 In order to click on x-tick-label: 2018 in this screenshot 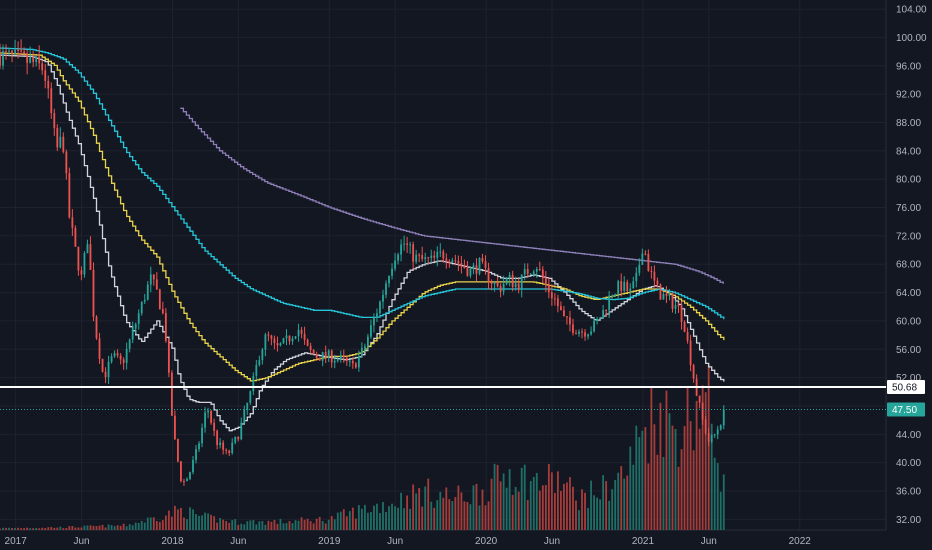, I will do `click(172, 541)`.